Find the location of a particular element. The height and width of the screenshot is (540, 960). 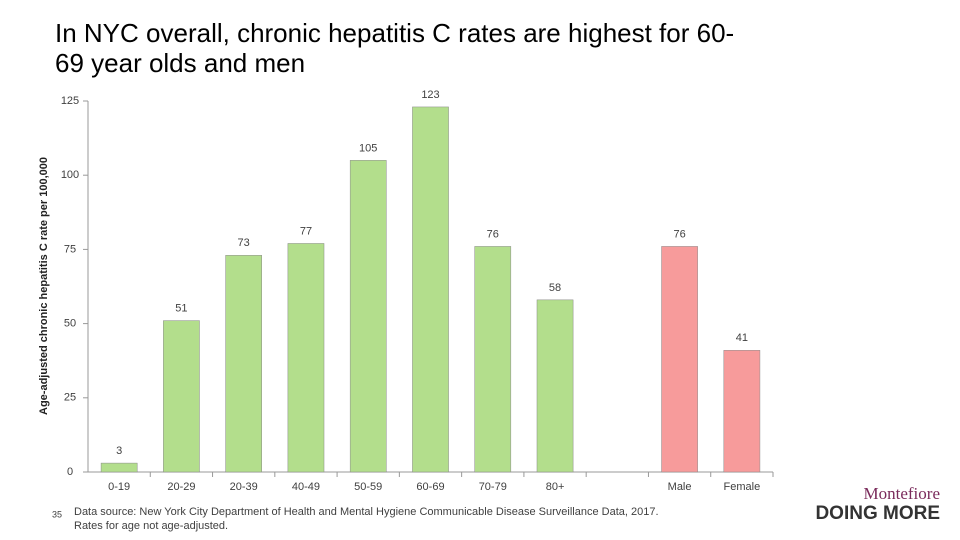

data-label: 123 is located at coordinates (430, 95).